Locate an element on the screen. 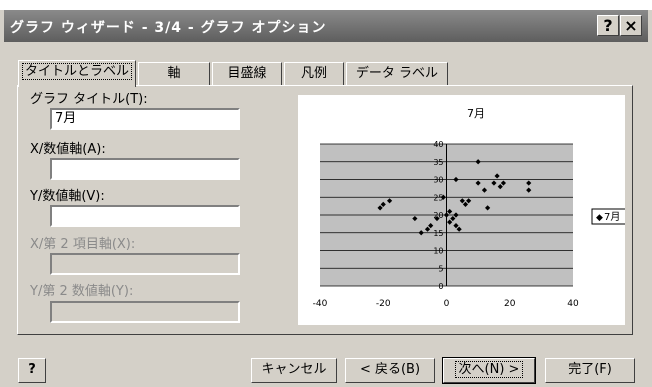  x-tick-label: -20 is located at coordinates (383, 304).